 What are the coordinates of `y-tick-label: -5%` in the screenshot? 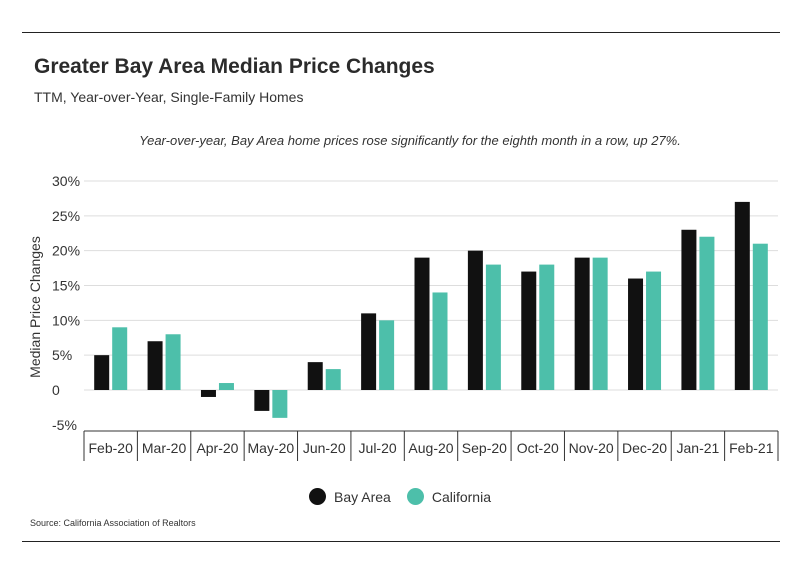 It's located at (64, 425).